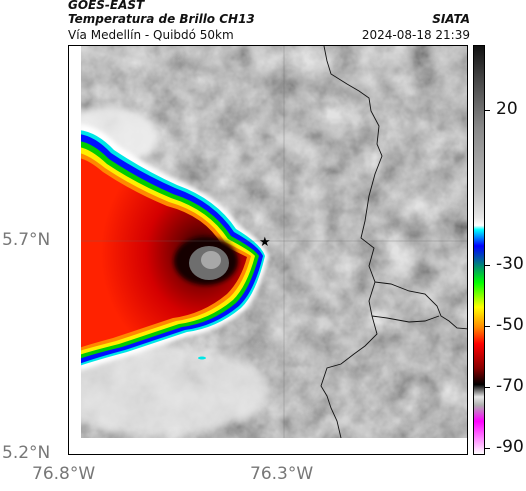 This screenshot has height=491, width=526. I want to click on x-tick-label: 76.8°W, so click(64, 474).